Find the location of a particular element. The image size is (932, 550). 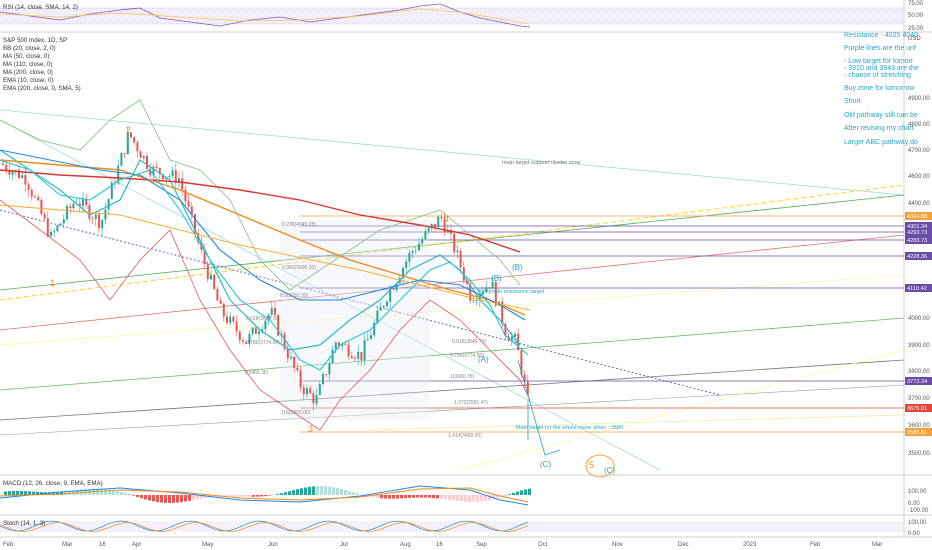

note-7: Old pathway still can be is located at coordinates (881, 115).